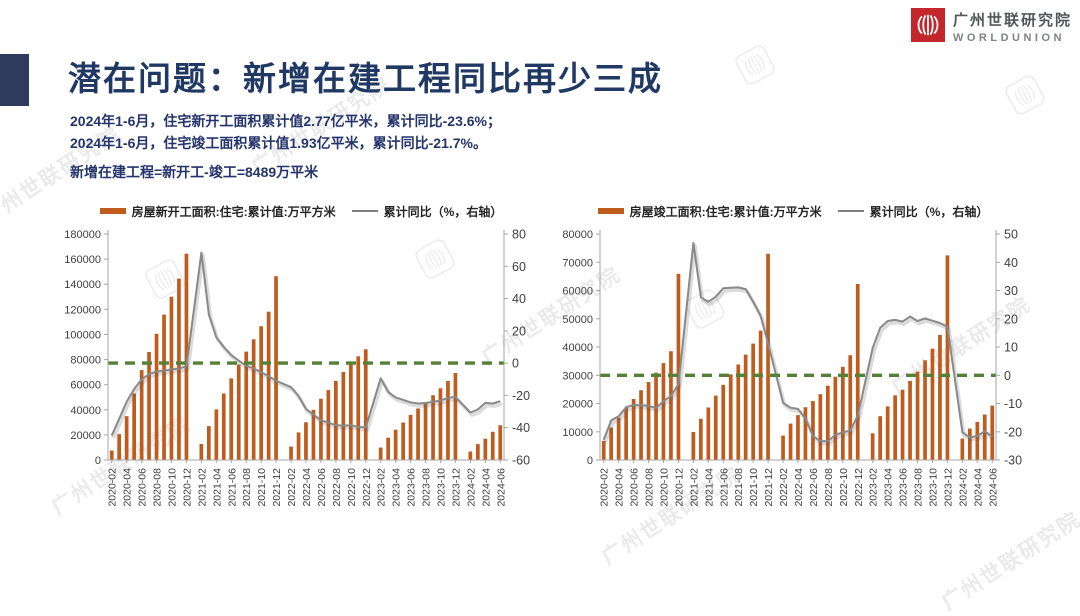 The image size is (1080, 616). What do you see at coordinates (82, 310) in the screenshot?
I see `y-left-tick-label: 120000` at bounding box center [82, 310].